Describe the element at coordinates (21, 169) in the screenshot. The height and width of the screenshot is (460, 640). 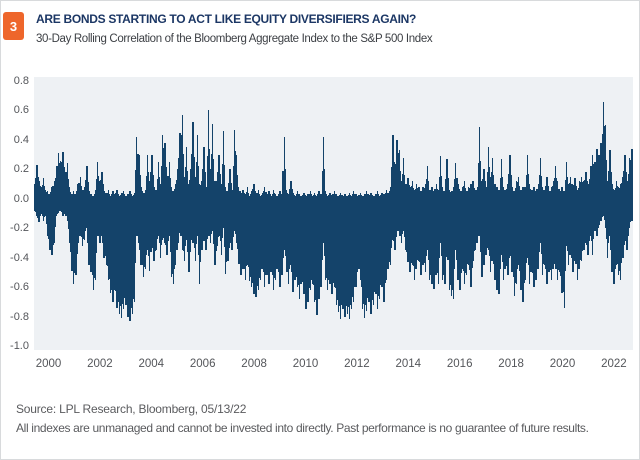
I see `y-tick-label: 0.2` at that location.